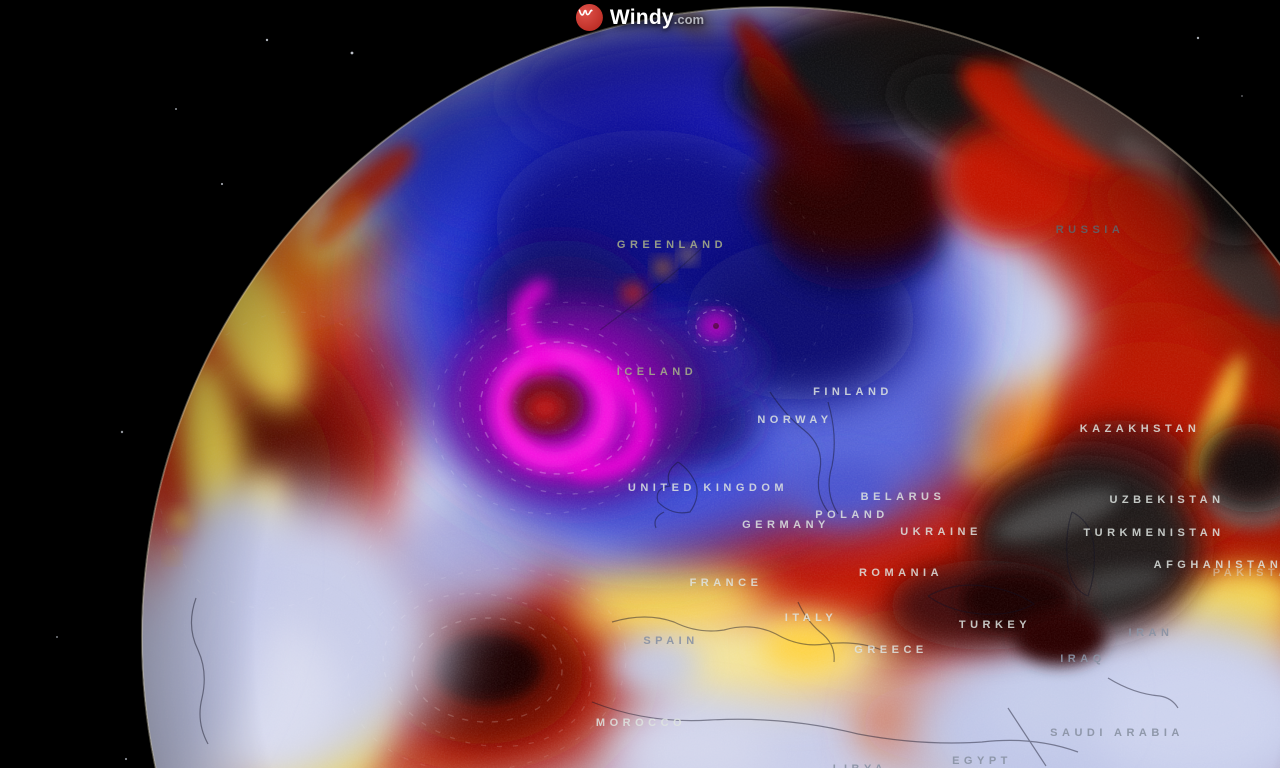 The height and width of the screenshot is (768, 1280). What do you see at coordinates (1217, 565) in the screenshot?
I see `country-label-afghanistan: AFGHANISTAN` at bounding box center [1217, 565].